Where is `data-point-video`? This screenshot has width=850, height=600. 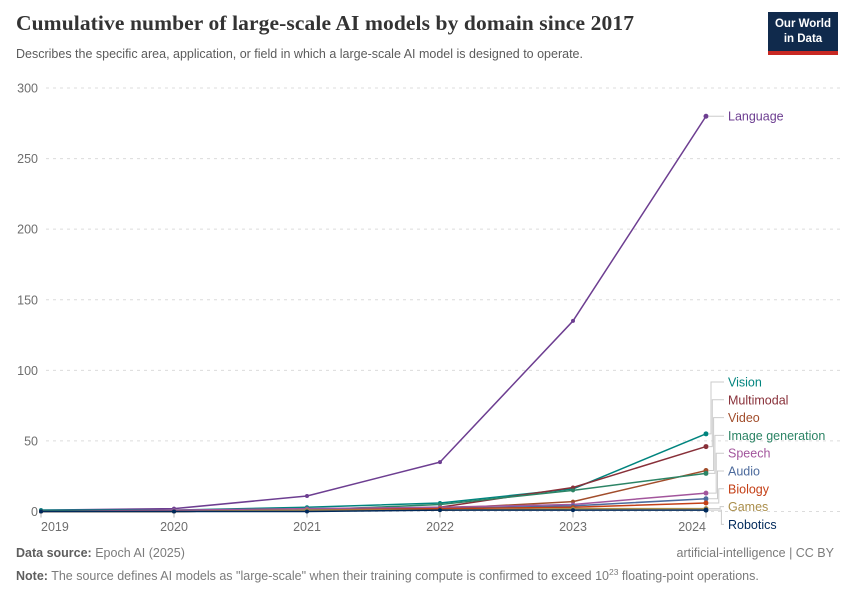
data-point-video is located at coordinates (573, 501).